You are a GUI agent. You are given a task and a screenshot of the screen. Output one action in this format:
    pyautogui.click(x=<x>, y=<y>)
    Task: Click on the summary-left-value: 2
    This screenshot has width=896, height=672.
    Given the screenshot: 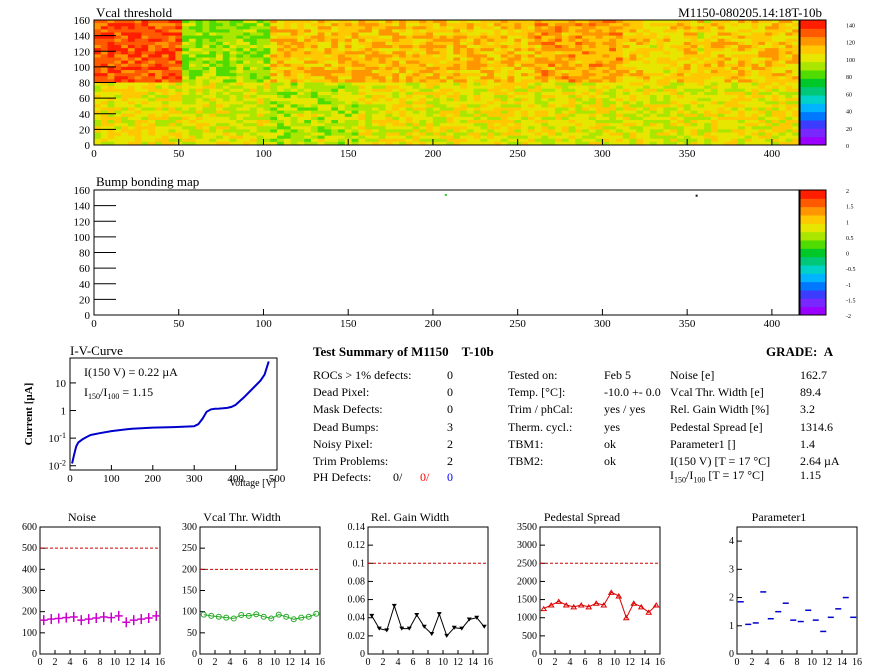 What is the action you would take?
    pyautogui.click(x=450, y=461)
    